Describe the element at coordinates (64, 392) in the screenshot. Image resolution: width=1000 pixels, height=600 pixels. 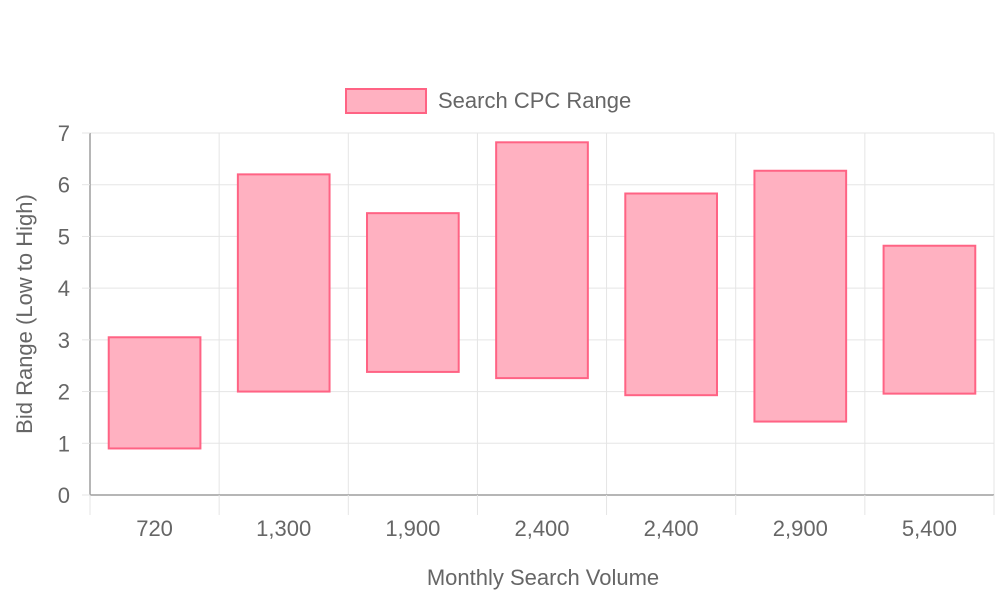
I see `y-tick-label: 2` at that location.